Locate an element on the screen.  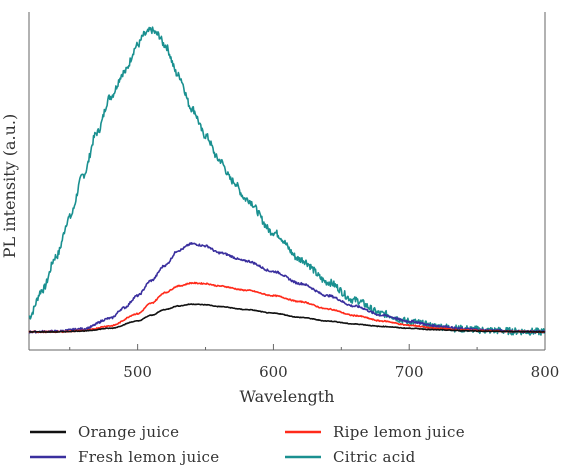
x-tick-label: 500 is located at coordinates (137, 372).